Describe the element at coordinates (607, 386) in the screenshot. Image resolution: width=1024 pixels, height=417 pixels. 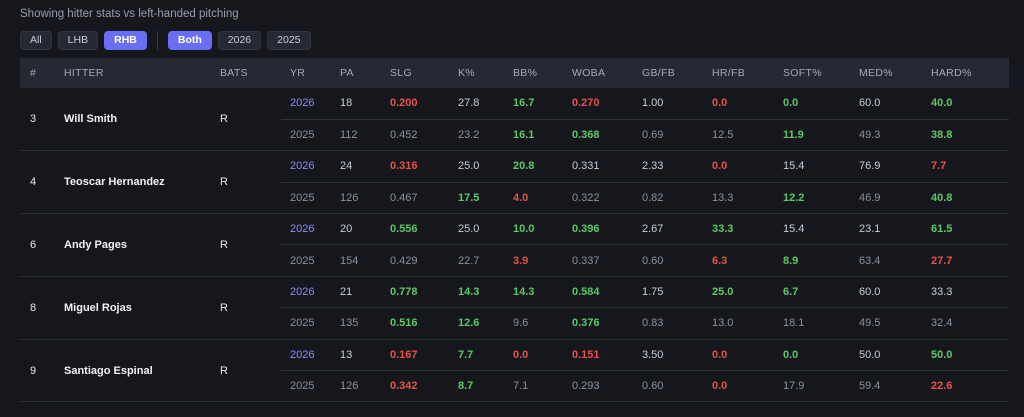
I see `woba-cell: 0.293` at that location.